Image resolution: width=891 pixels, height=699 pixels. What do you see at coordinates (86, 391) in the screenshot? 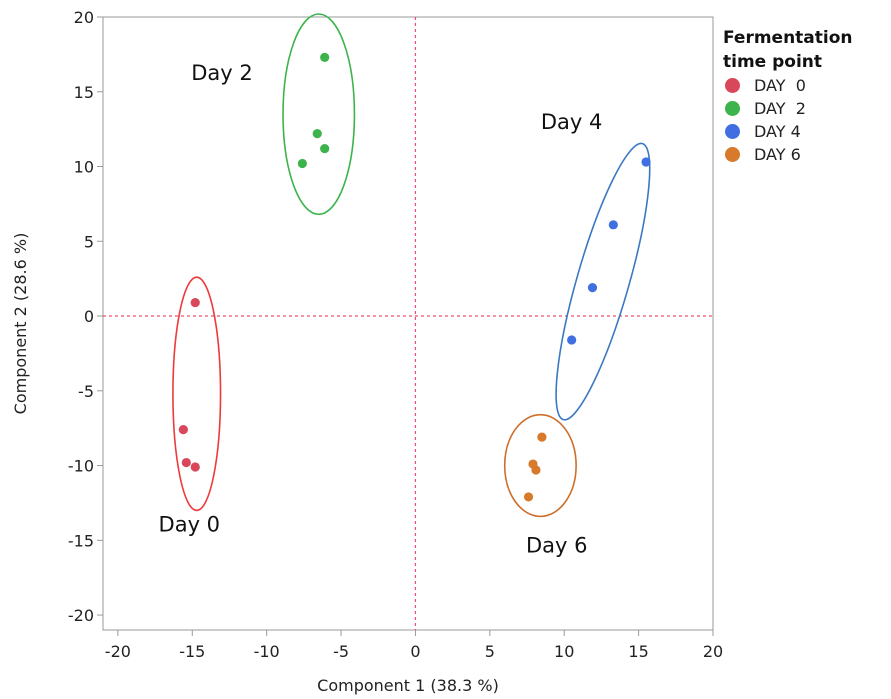
I see `y-tick-label: -5` at bounding box center [86, 391].